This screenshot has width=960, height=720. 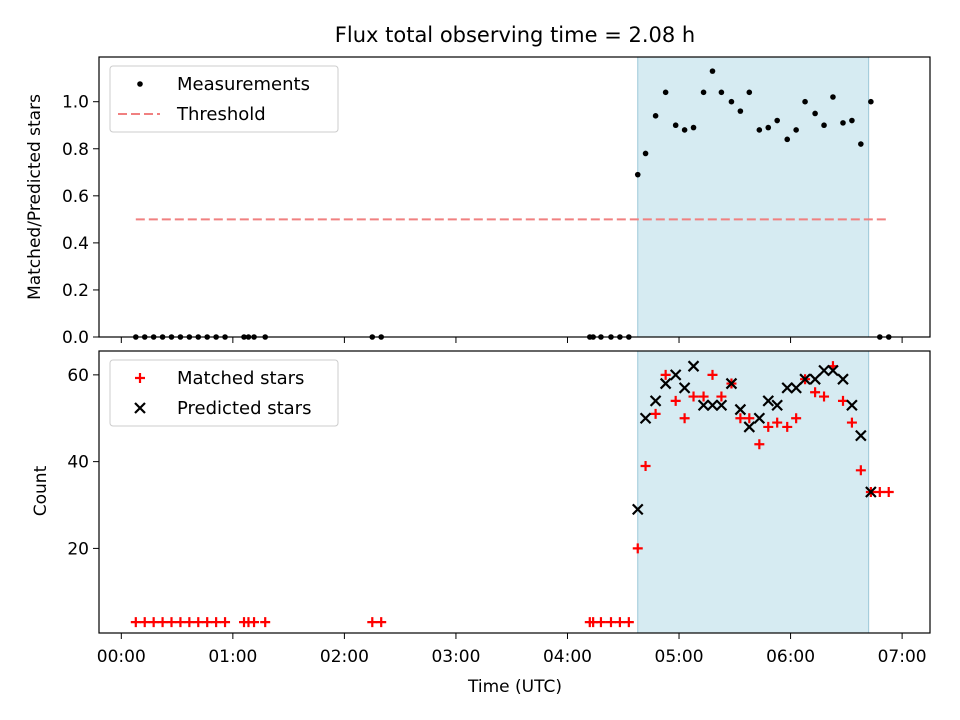 What do you see at coordinates (244, 408) in the screenshot?
I see `legend-label: Predicted stars` at bounding box center [244, 408].